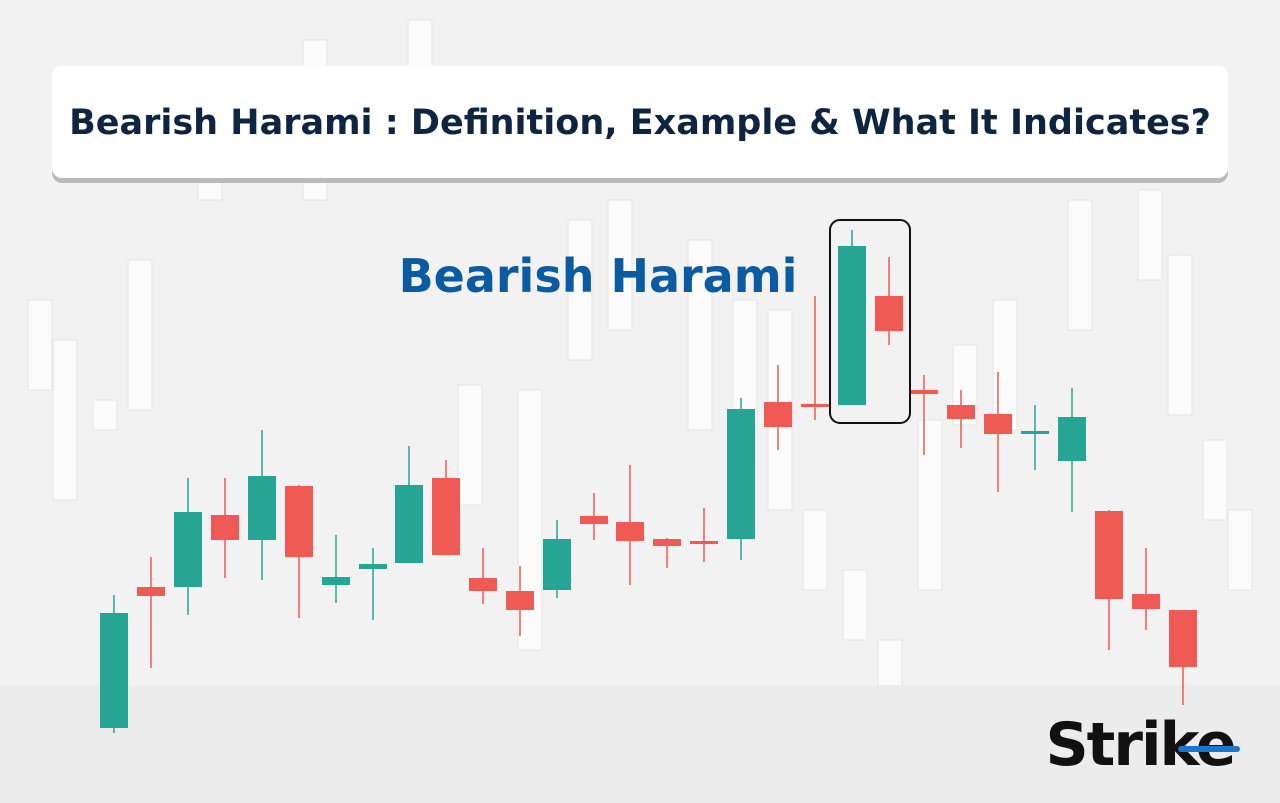  What do you see at coordinates (1209, 749) in the screenshot?
I see `logo-accent` at bounding box center [1209, 749].